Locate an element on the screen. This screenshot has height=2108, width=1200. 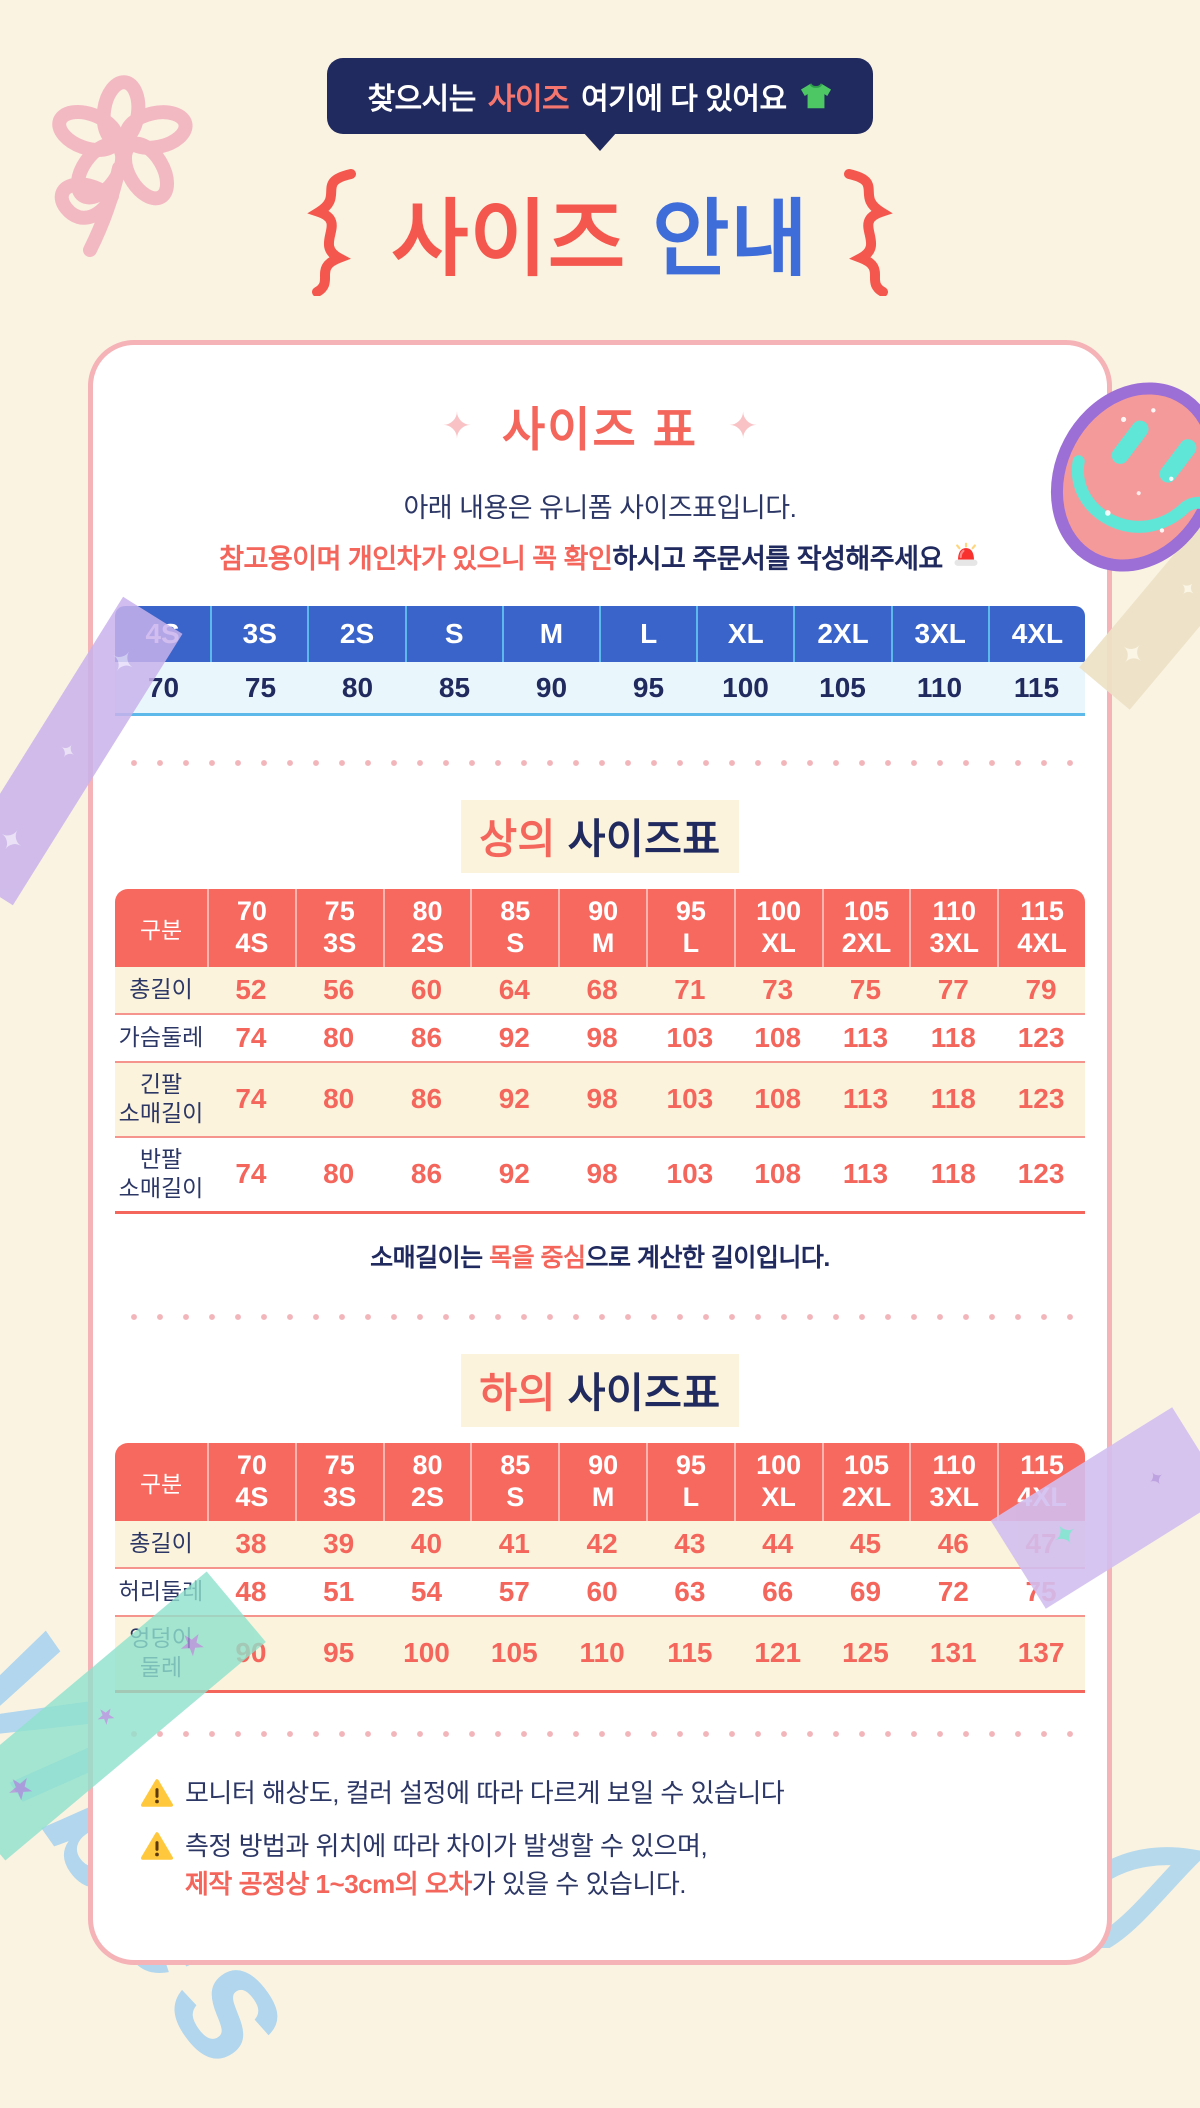
column-header: 110 3XL is located at coordinates (953, 928).